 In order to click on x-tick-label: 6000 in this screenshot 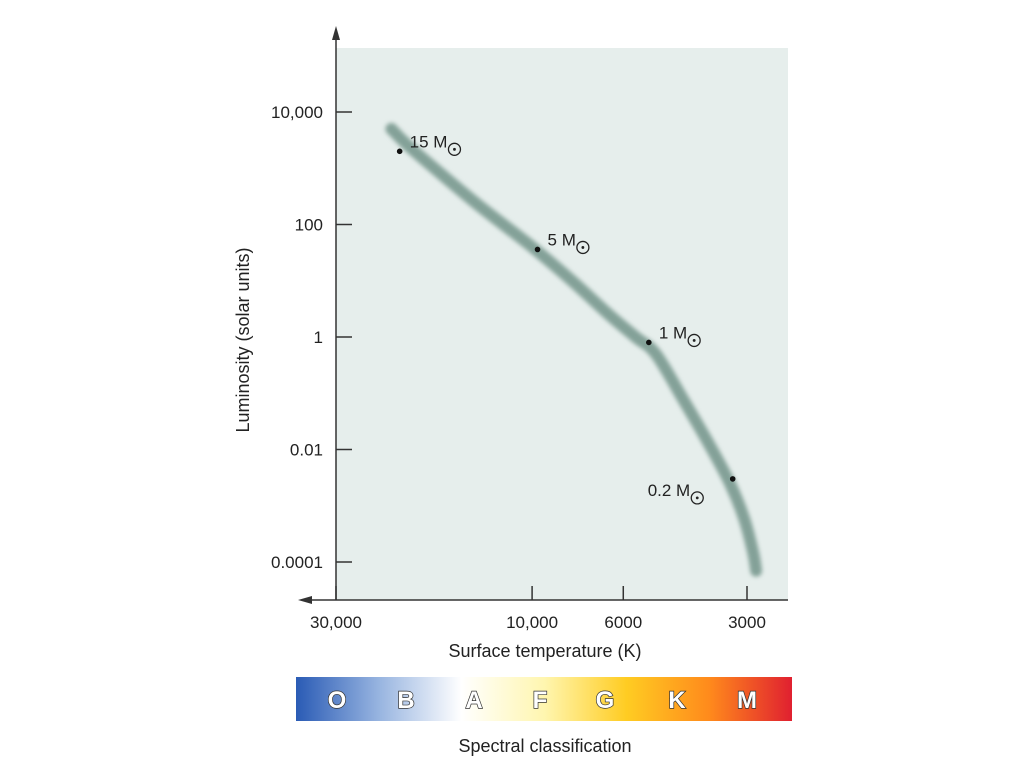, I will do `click(623, 622)`.